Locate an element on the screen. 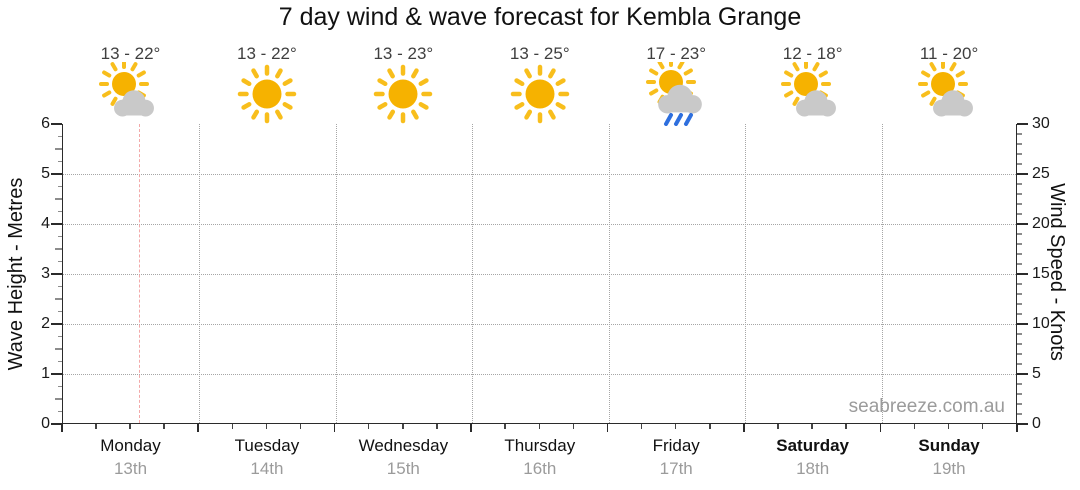  sun-cloud-rain-icon is located at coordinates (676, 91).